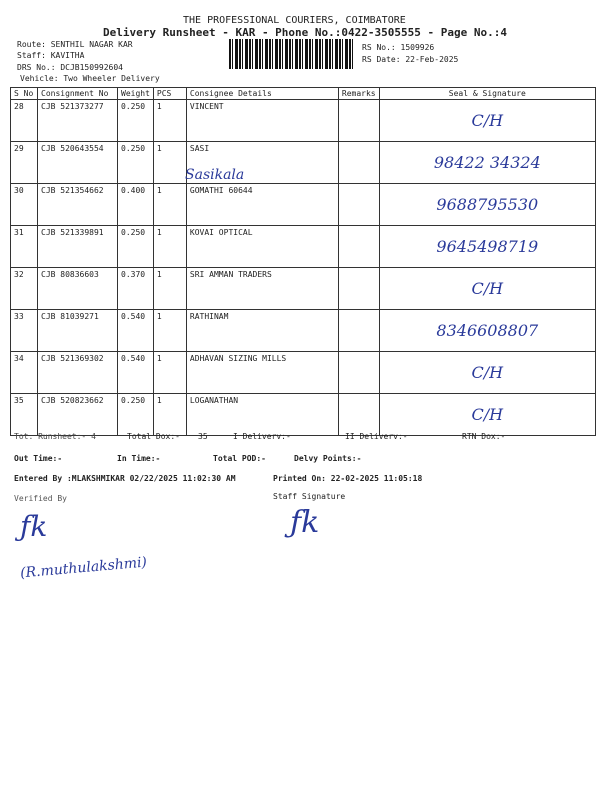 This screenshot has height=800, width=600. I want to click on sno-cell: 35, so click(24, 414).